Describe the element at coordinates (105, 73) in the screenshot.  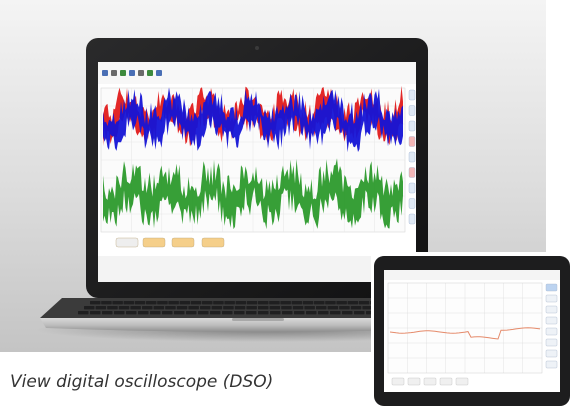
I see `open-icon` at that location.